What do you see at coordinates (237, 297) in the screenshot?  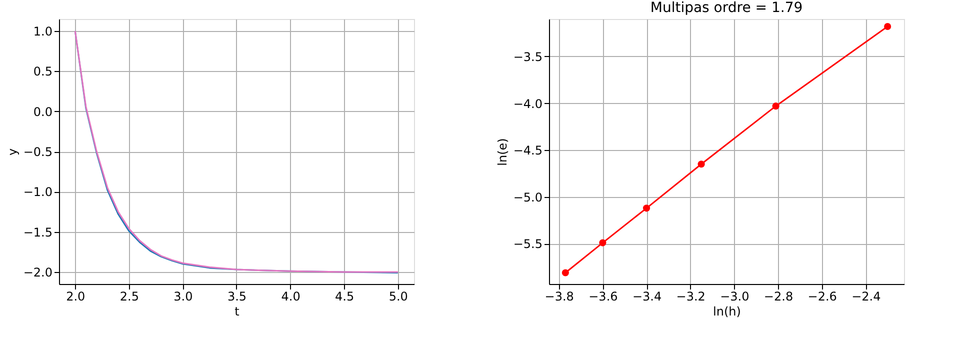 I see `x-tick-label: 3.5` at bounding box center [237, 297].